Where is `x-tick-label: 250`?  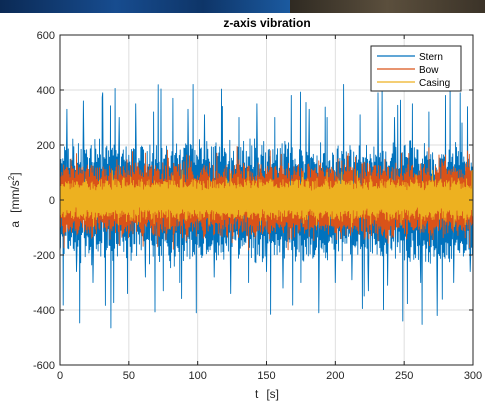
x-tick-label: 250 is located at coordinates (404, 376).